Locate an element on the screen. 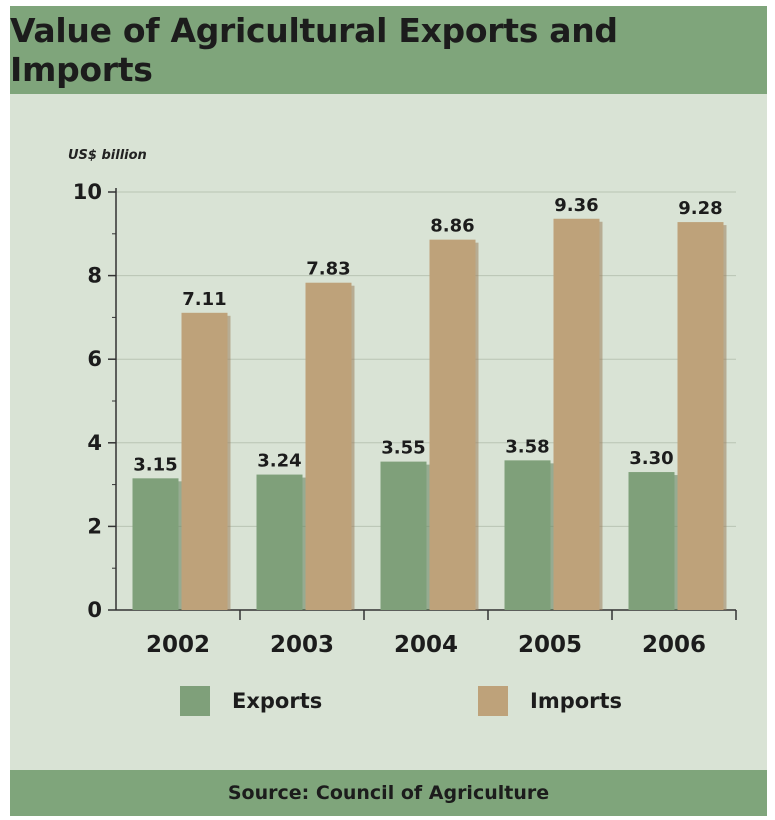  legend-item-exports: Exports is located at coordinates (251, 701).